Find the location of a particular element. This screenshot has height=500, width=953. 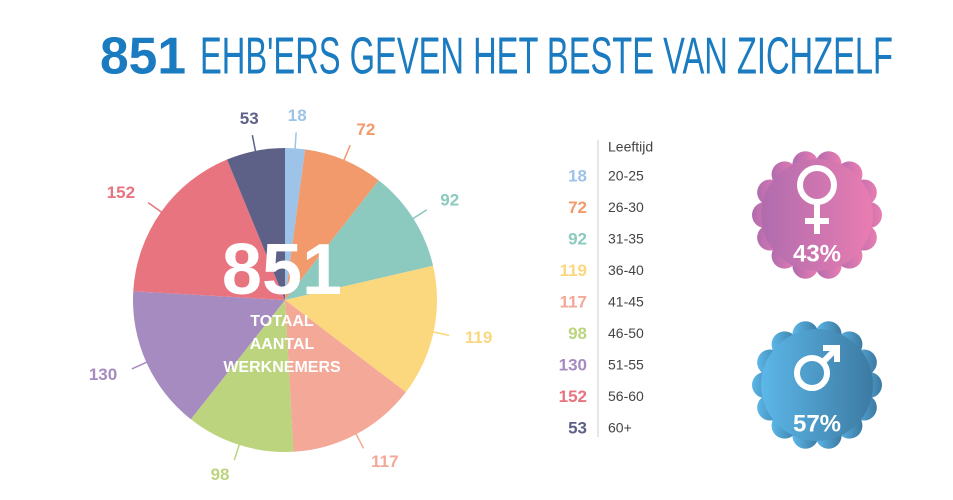

center-total: 851 is located at coordinates (282, 270).